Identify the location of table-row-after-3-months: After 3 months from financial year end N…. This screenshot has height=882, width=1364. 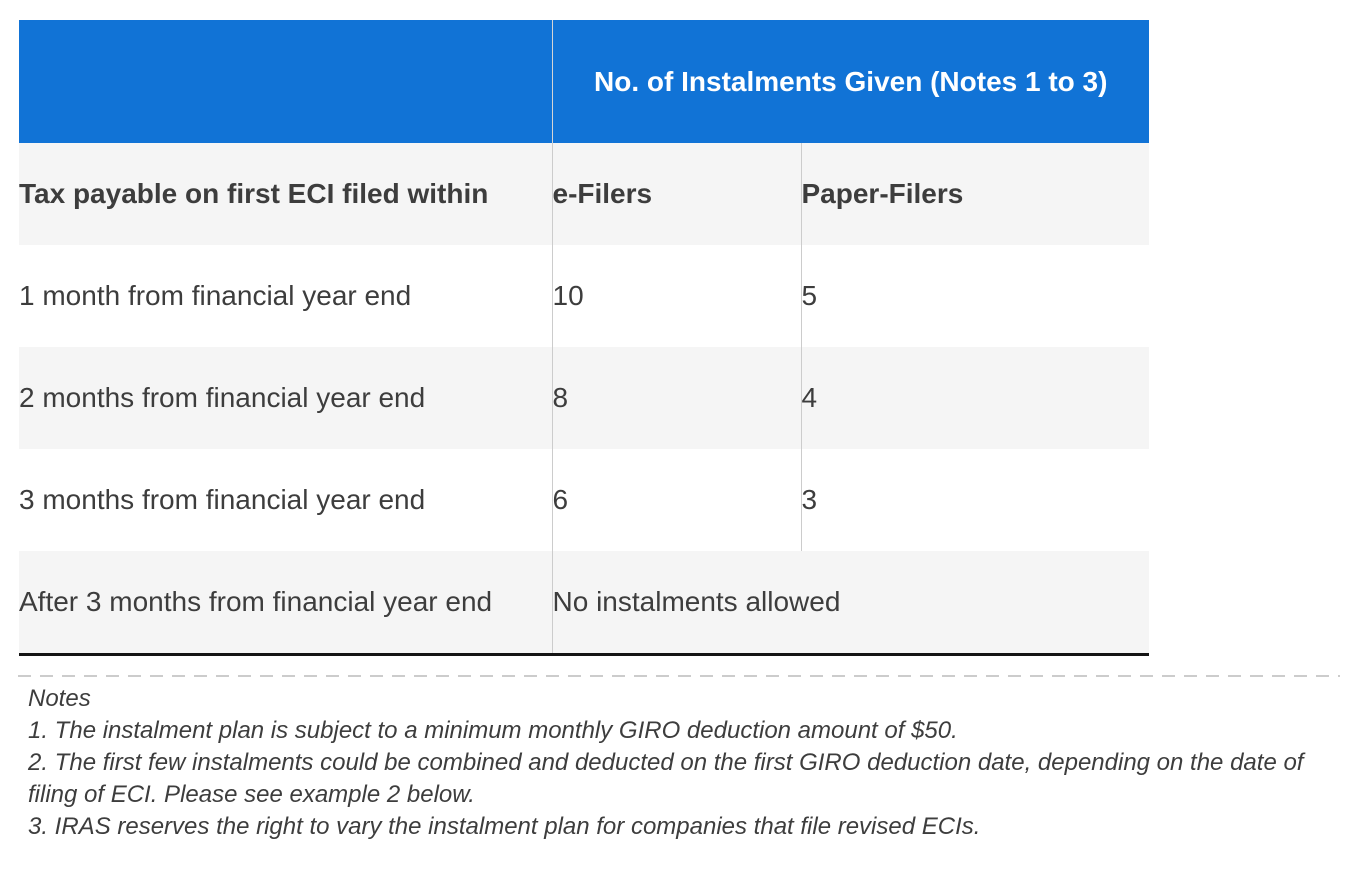
(584, 603).